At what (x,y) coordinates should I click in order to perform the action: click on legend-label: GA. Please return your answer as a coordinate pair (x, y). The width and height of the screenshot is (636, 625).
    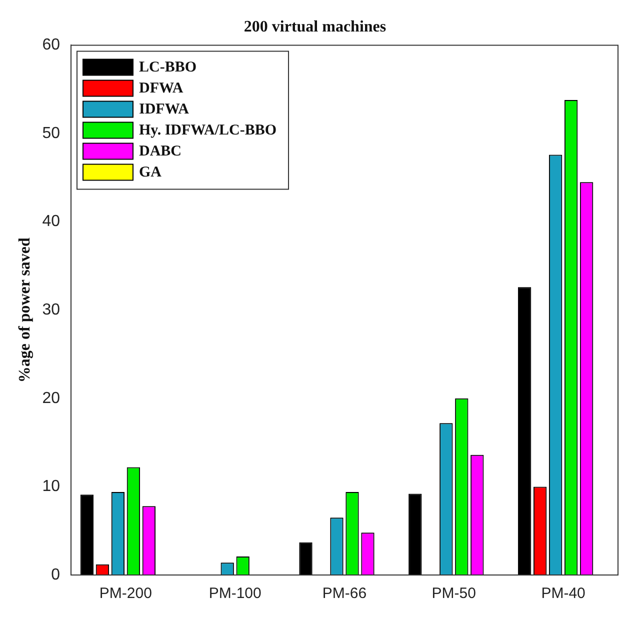
    Looking at the image, I should click on (150, 172).